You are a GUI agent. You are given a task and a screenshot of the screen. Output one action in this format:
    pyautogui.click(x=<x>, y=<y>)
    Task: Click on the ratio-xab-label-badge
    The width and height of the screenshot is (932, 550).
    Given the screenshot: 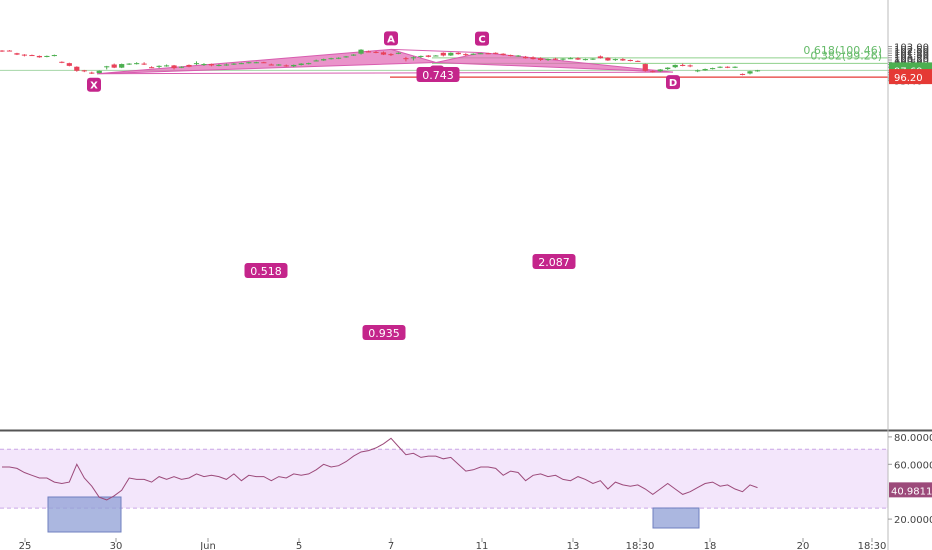 What is the action you would take?
    pyautogui.click(x=266, y=270)
    